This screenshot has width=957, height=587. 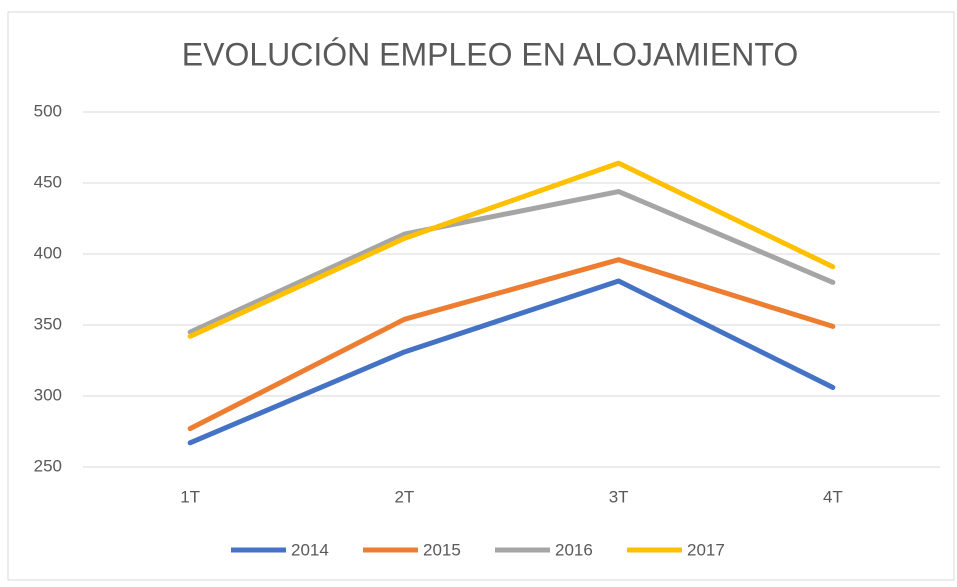 What do you see at coordinates (619, 496) in the screenshot?
I see `x-tick-label: 3T` at bounding box center [619, 496].